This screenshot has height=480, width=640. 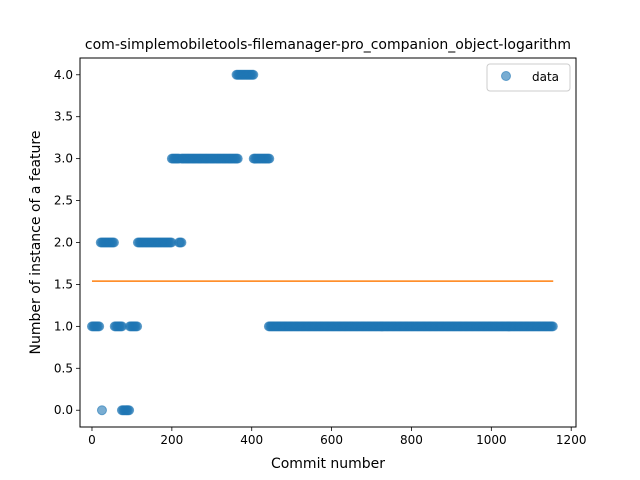 What do you see at coordinates (571, 440) in the screenshot?
I see `x-tick-label: 1200` at bounding box center [571, 440].